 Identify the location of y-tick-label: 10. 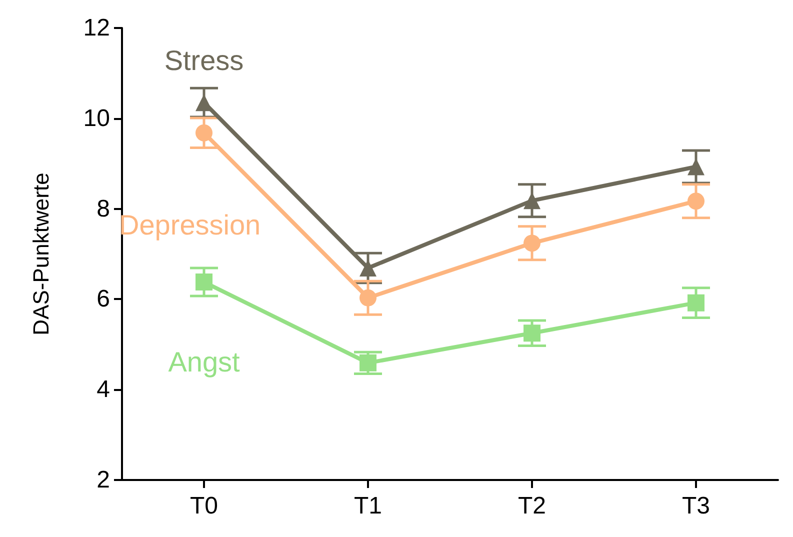
(96, 118).